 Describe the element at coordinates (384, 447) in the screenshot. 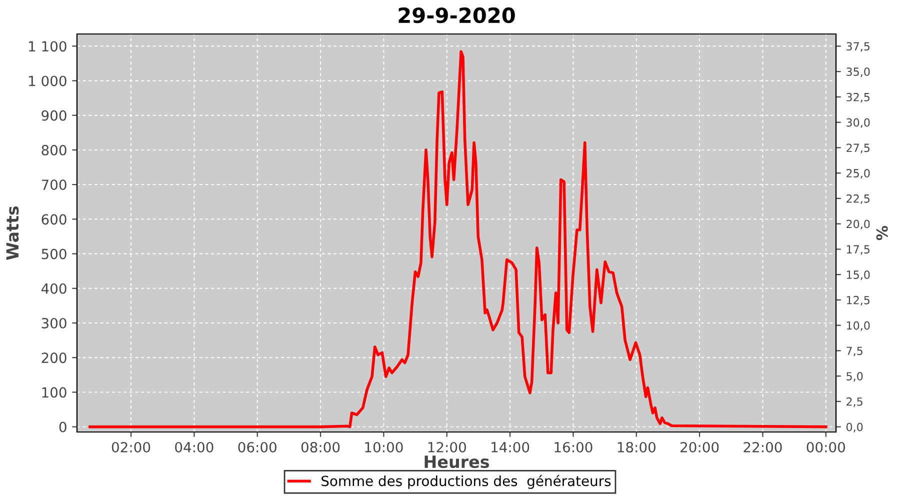

I see `x-tick-label: 10:00` at that location.